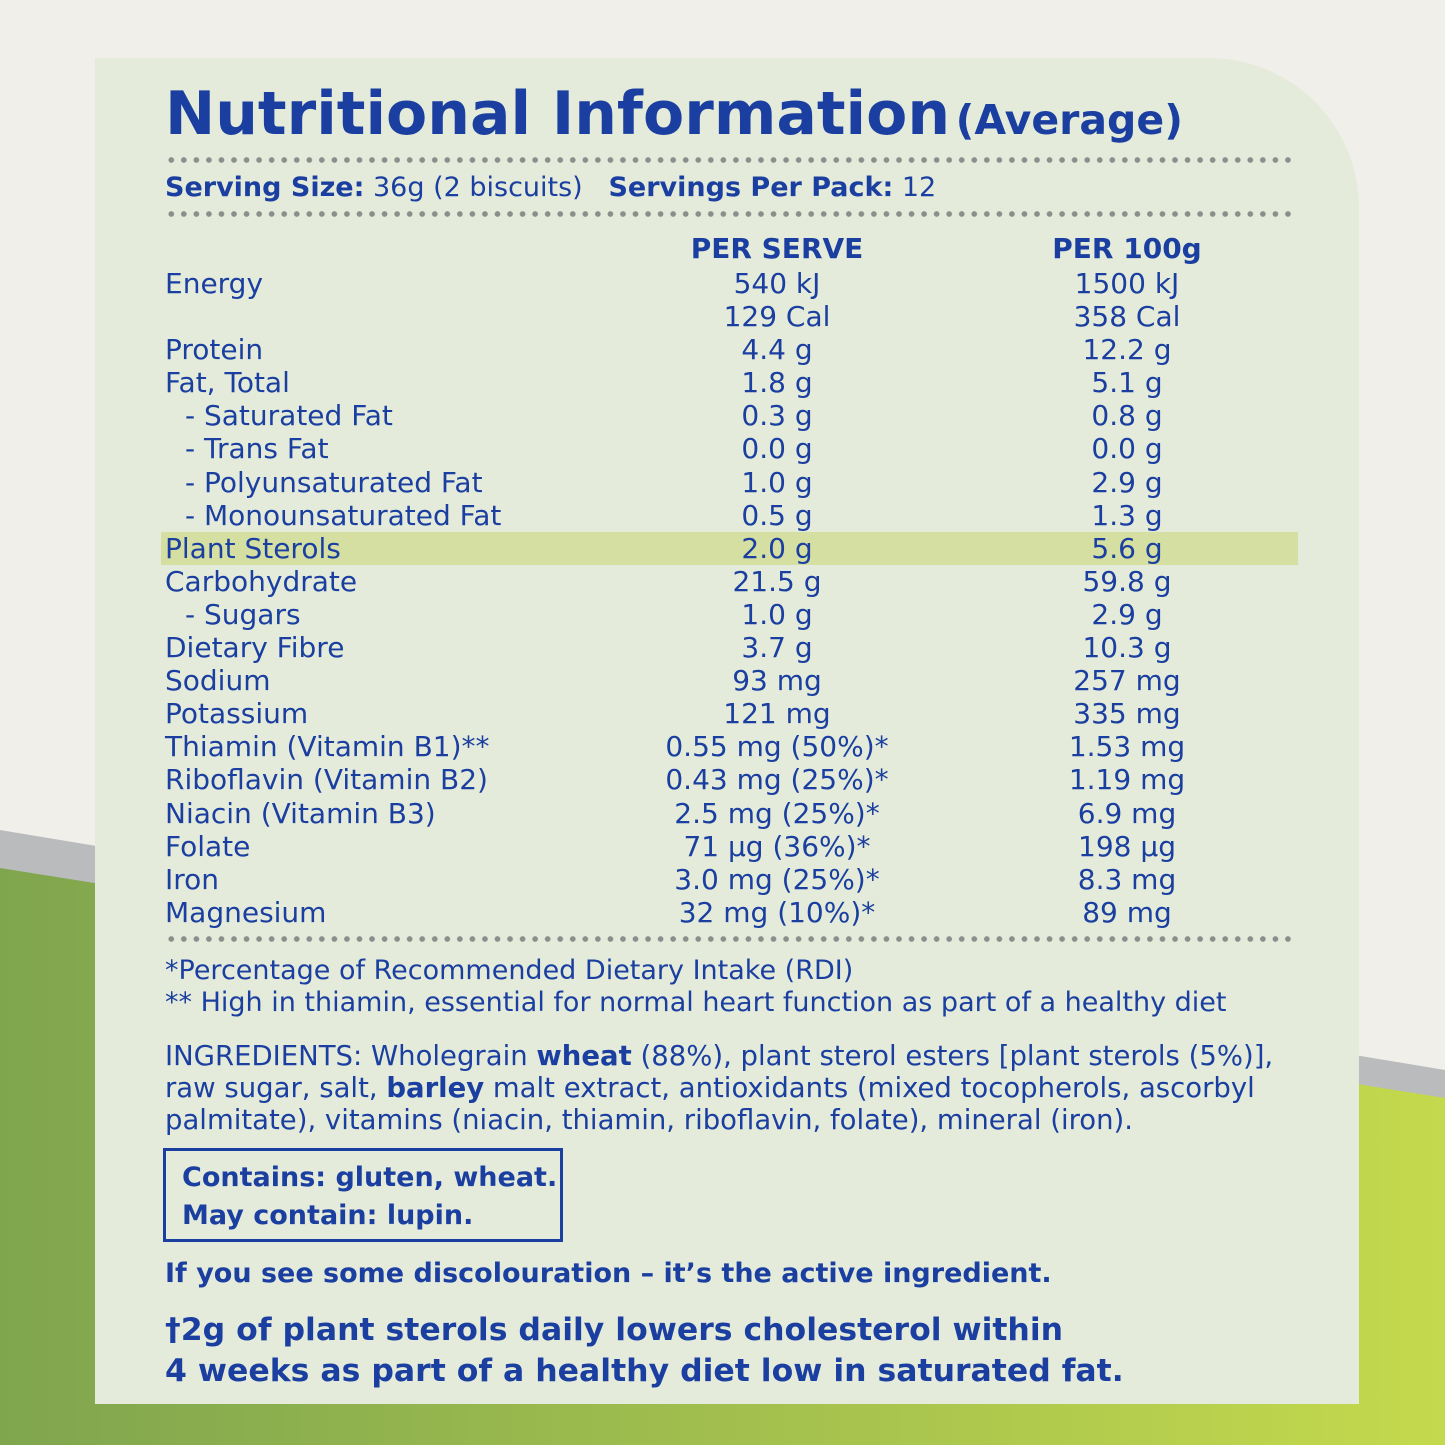 Image resolution: width=1445 pixels, height=1445 pixels. I want to click on table-row: Plant Sterols 2.0 g 5.6 g, so click(722, 548).